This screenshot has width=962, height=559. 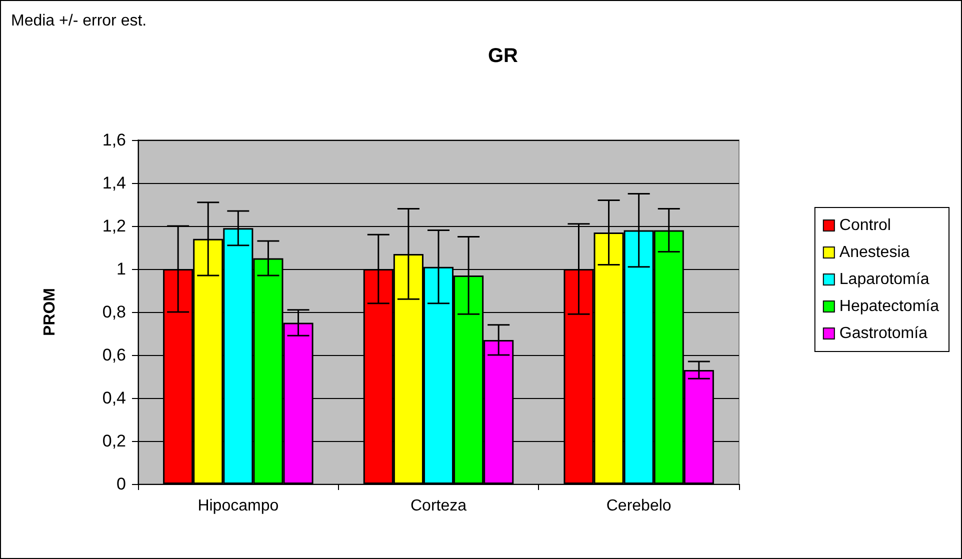 I want to click on legend-label: Control, so click(x=865, y=225).